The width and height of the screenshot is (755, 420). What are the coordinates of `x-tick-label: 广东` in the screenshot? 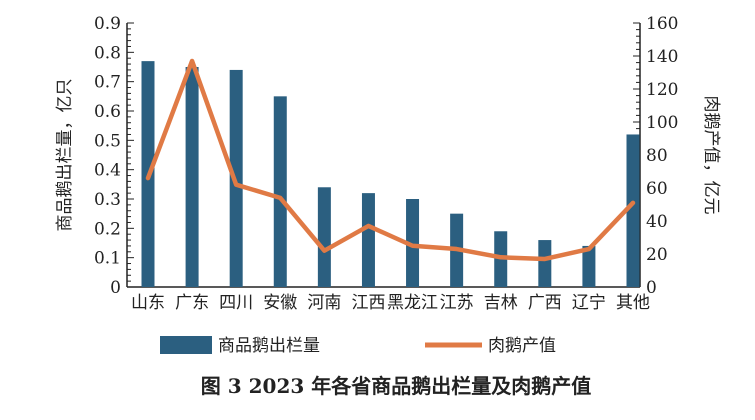 It's located at (192, 303).